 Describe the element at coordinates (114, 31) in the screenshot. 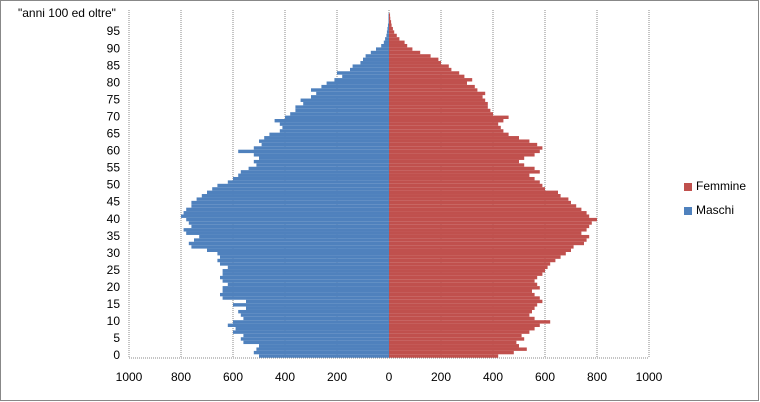

I see `y-tick-label: 95` at that location.